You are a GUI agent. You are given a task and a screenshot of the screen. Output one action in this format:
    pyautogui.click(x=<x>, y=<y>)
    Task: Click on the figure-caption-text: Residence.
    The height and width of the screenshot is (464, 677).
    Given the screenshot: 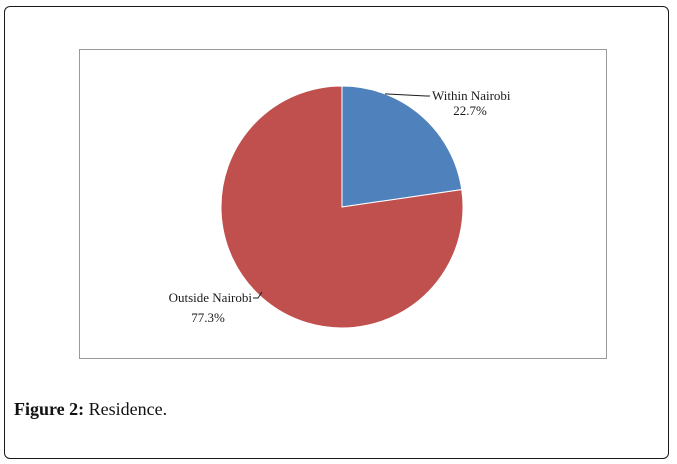 What is the action you would take?
    pyautogui.click(x=126, y=409)
    